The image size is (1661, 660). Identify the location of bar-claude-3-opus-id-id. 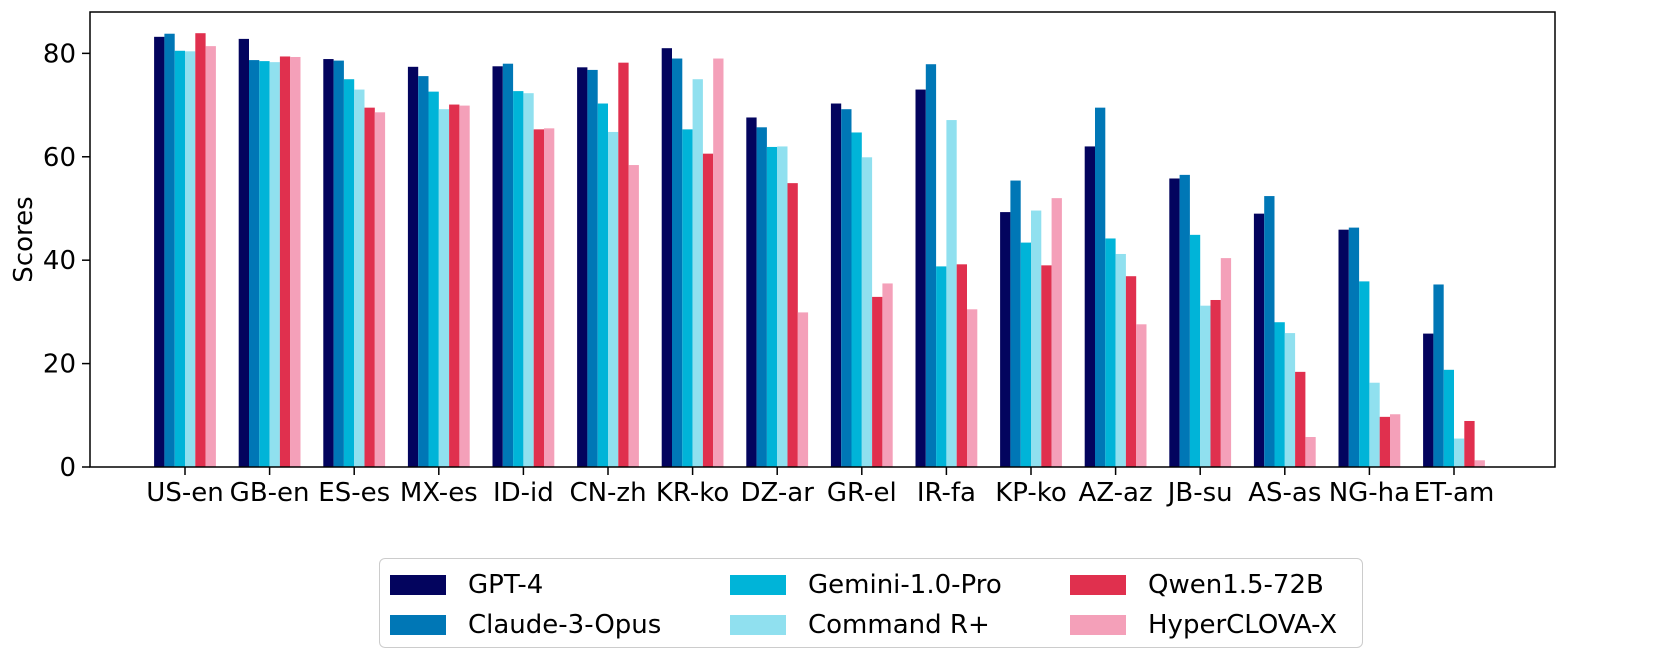
(508, 265).